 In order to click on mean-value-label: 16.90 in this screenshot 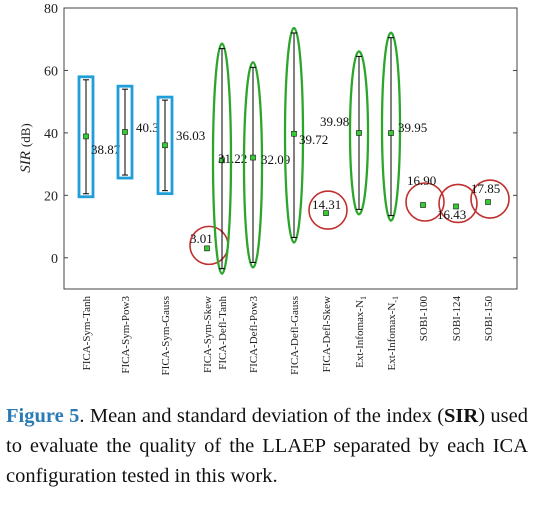, I will do `click(421, 180)`.